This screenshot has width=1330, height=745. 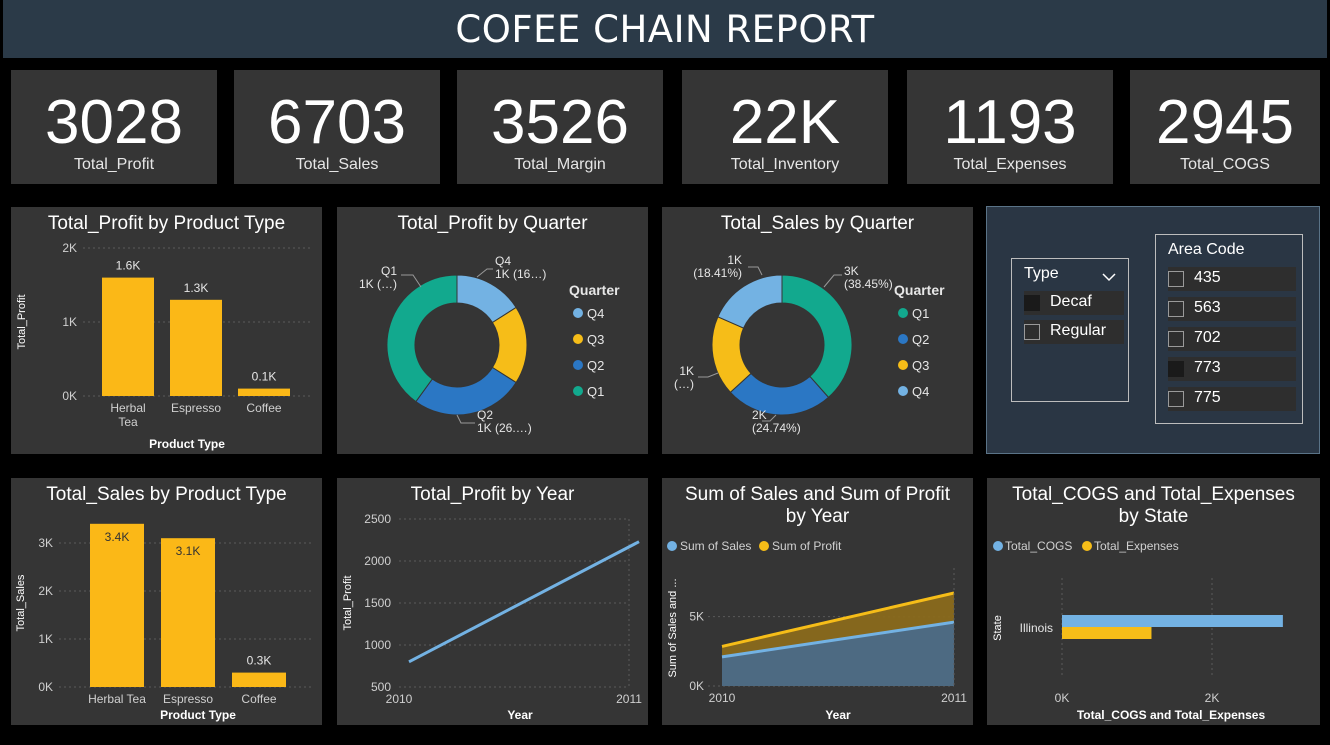 I want to click on y-tick-label: 2000, so click(x=377, y=561).